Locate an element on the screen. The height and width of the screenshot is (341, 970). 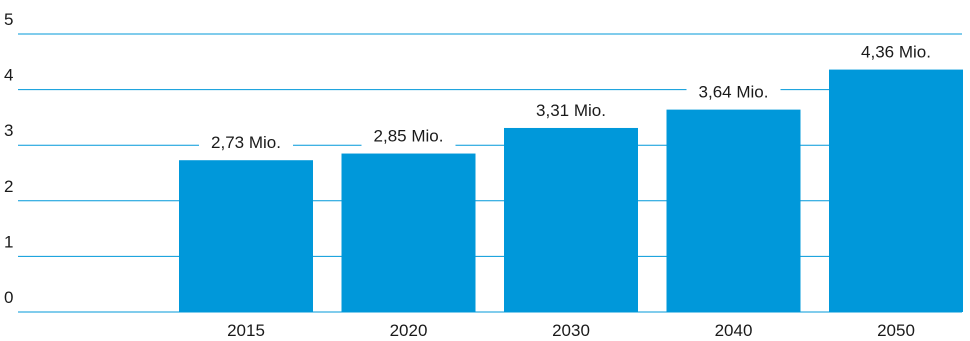
y-tick-label: 1 is located at coordinates (8, 241).